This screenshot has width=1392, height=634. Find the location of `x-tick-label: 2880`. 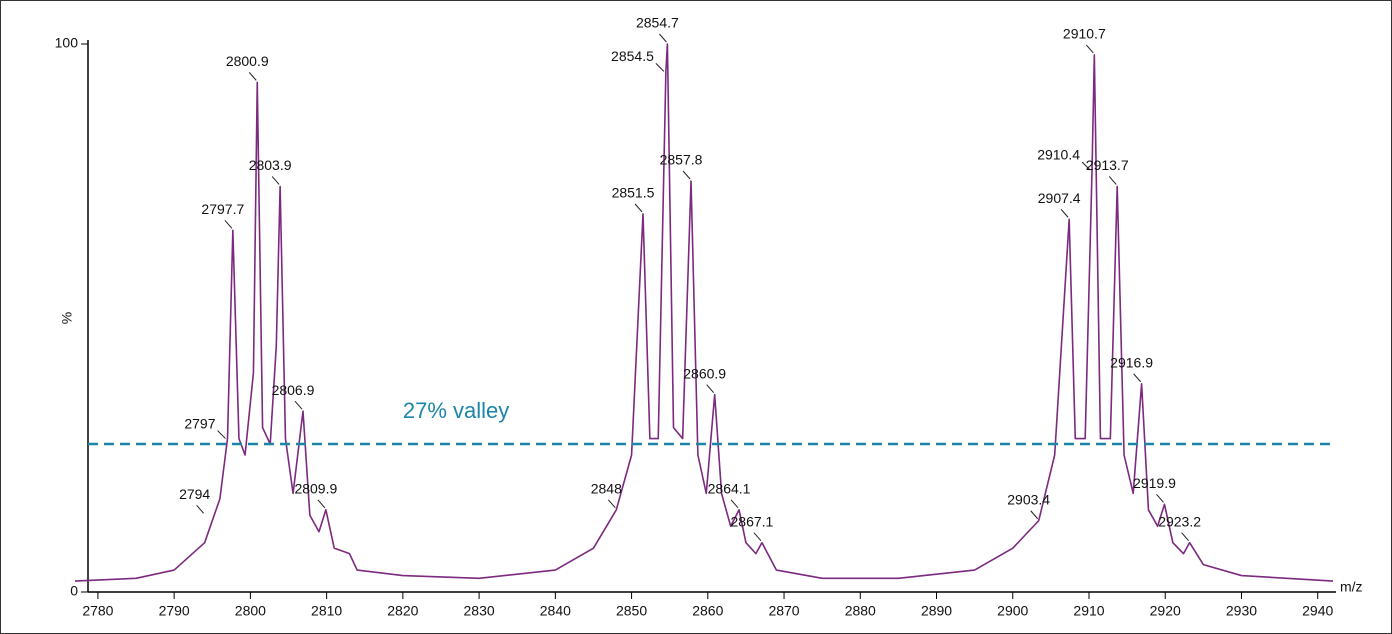

x-tick-label: 2880 is located at coordinates (860, 611).